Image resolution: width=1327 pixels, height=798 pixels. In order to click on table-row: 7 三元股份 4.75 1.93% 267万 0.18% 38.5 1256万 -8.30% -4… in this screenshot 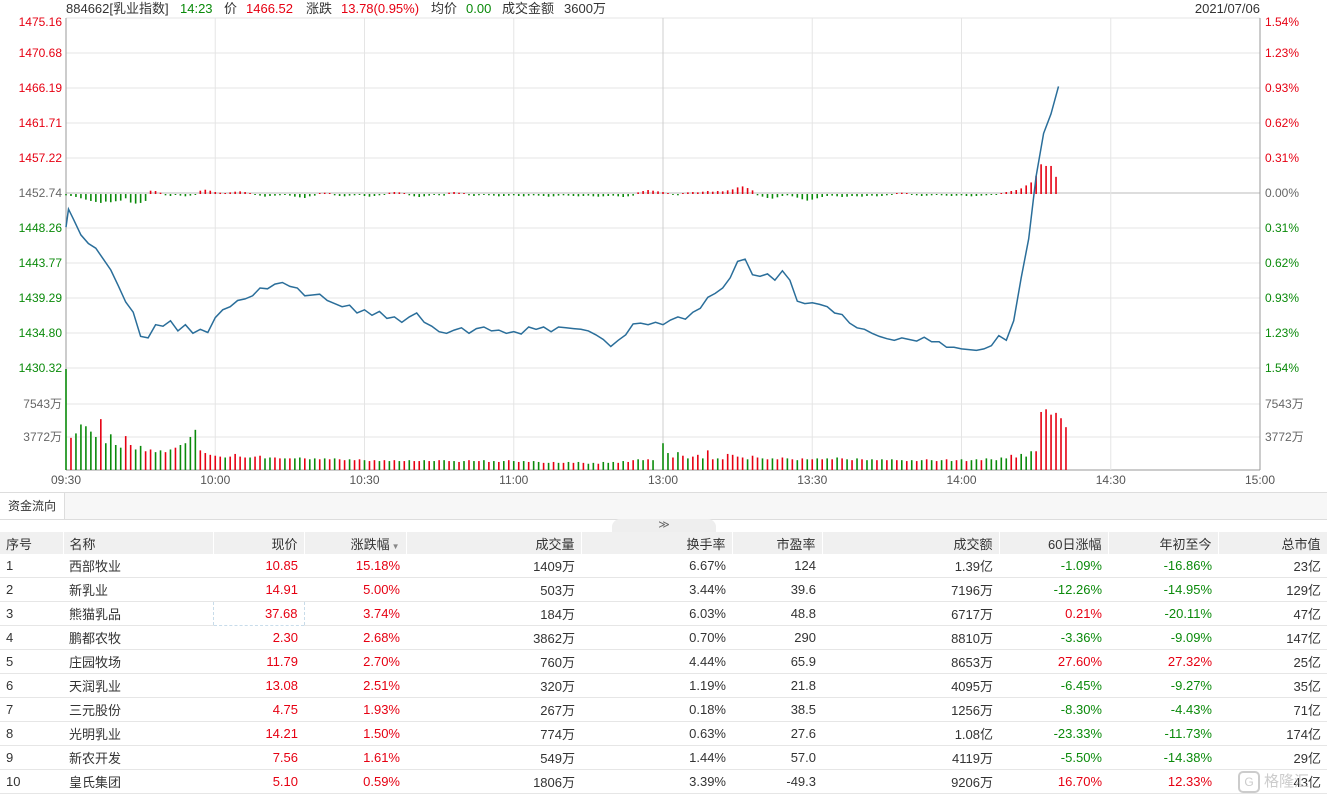, I will do `click(663, 709)`.